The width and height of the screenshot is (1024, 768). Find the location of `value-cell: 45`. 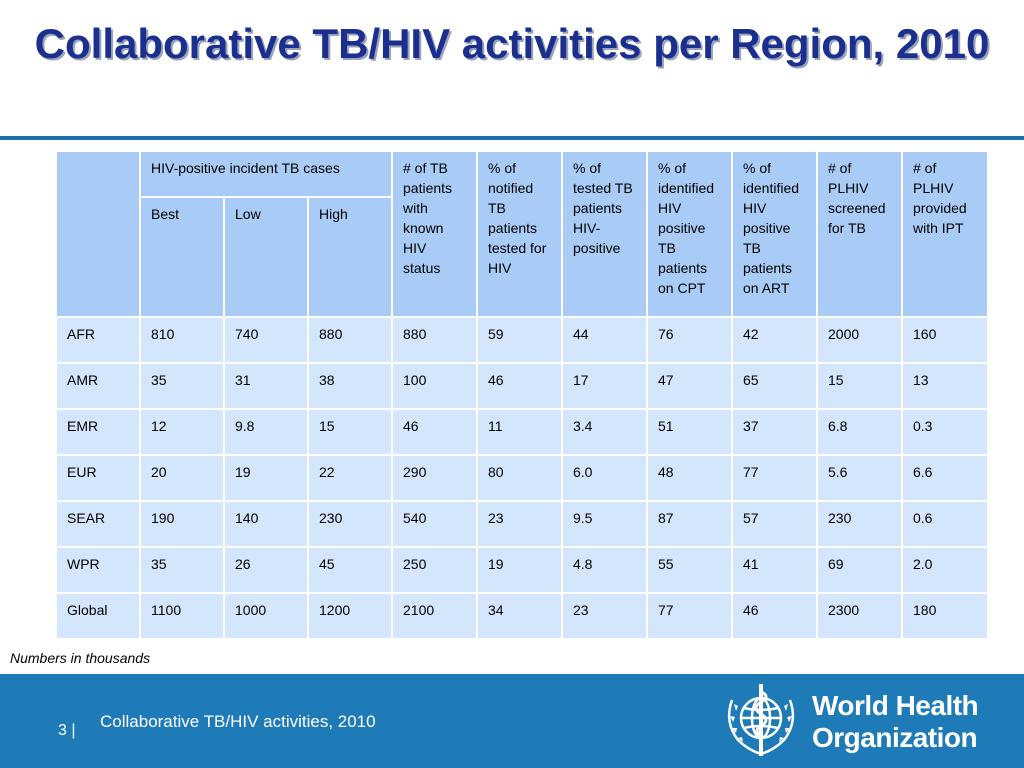

value-cell: 45 is located at coordinates (350, 570).